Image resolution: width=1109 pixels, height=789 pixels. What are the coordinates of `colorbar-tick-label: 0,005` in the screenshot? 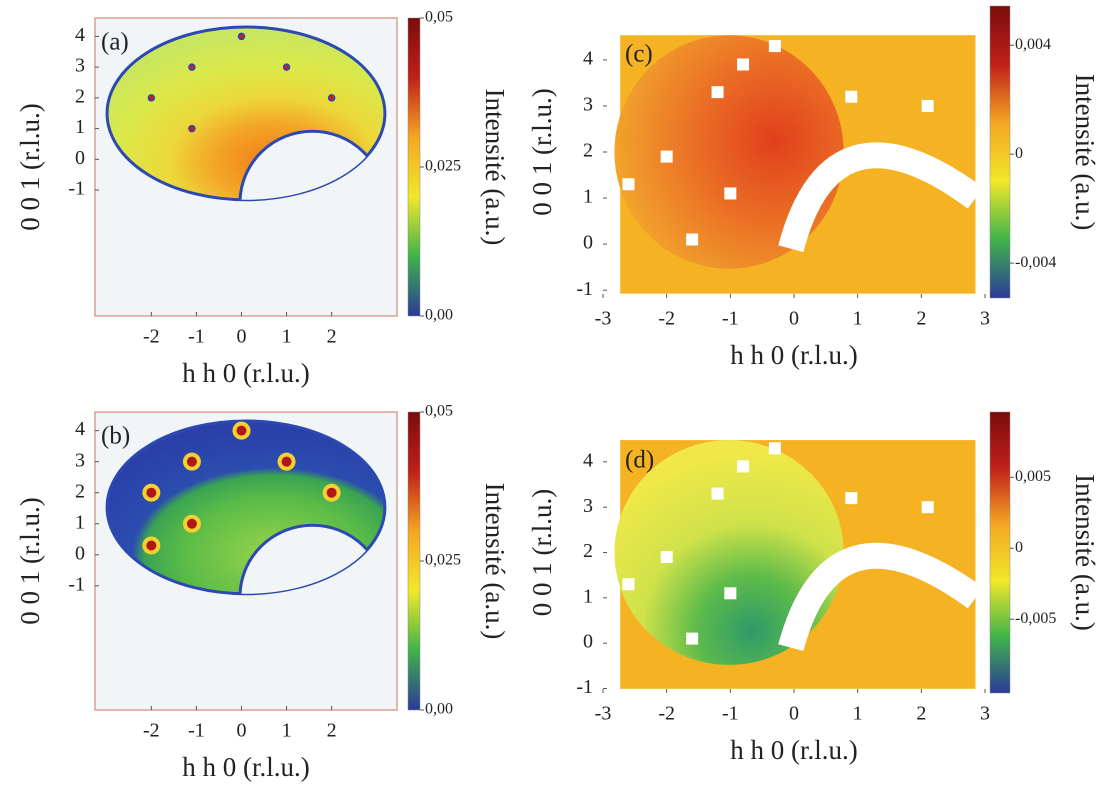 It's located at (1033, 476).